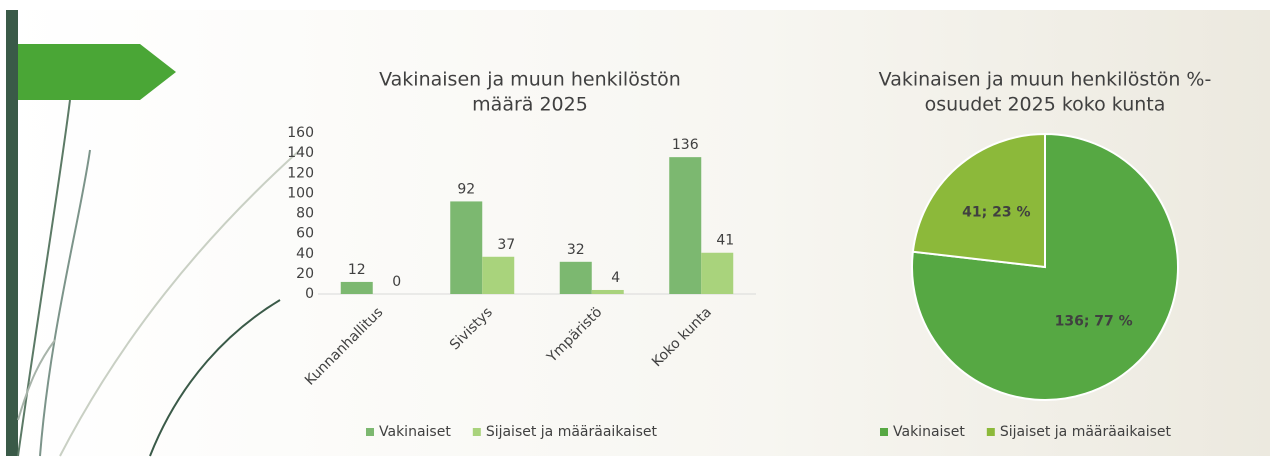 The height and width of the screenshot is (461, 1276). Describe the element at coordinates (305, 254) in the screenshot. I see `y-tick-label: 40` at that location.